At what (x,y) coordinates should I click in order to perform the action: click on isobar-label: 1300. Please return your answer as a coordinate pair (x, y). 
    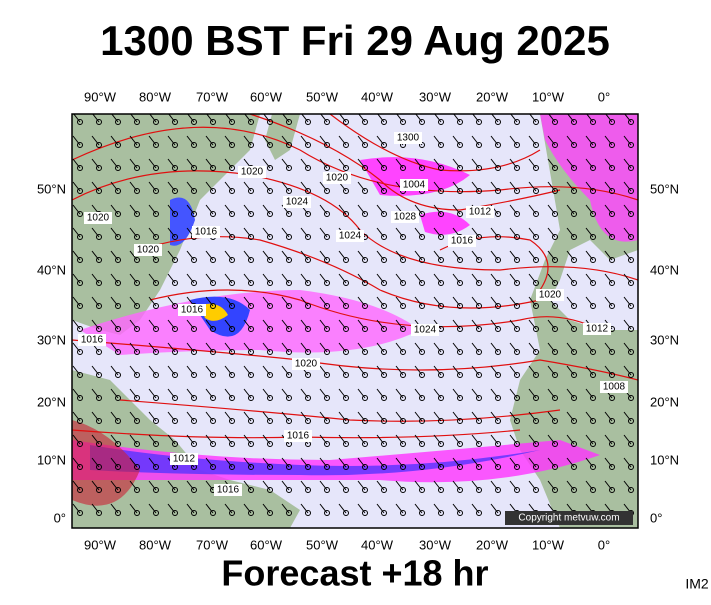
    Looking at the image, I should click on (408, 138).